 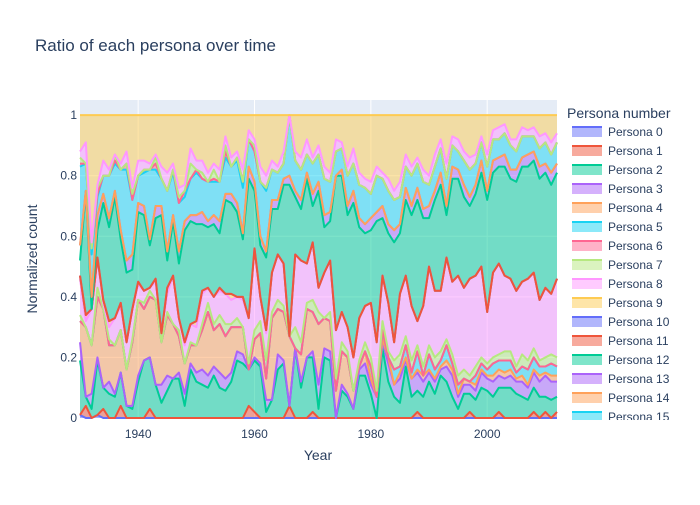 What do you see at coordinates (639, 379) in the screenshot?
I see `legend-label: Persona 13` at bounding box center [639, 379].